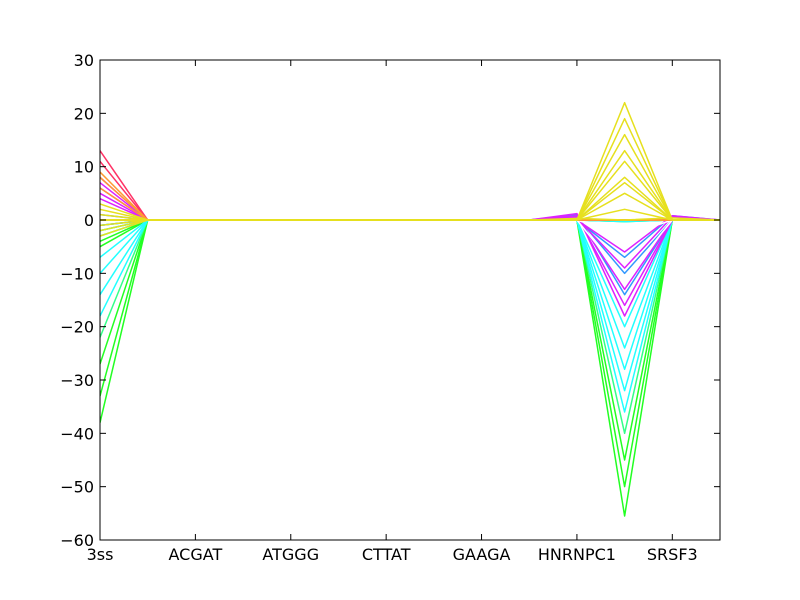 This screenshot has height=600, width=800. What do you see at coordinates (290, 554) in the screenshot?
I see `x-tick-label: ATGGG` at bounding box center [290, 554].